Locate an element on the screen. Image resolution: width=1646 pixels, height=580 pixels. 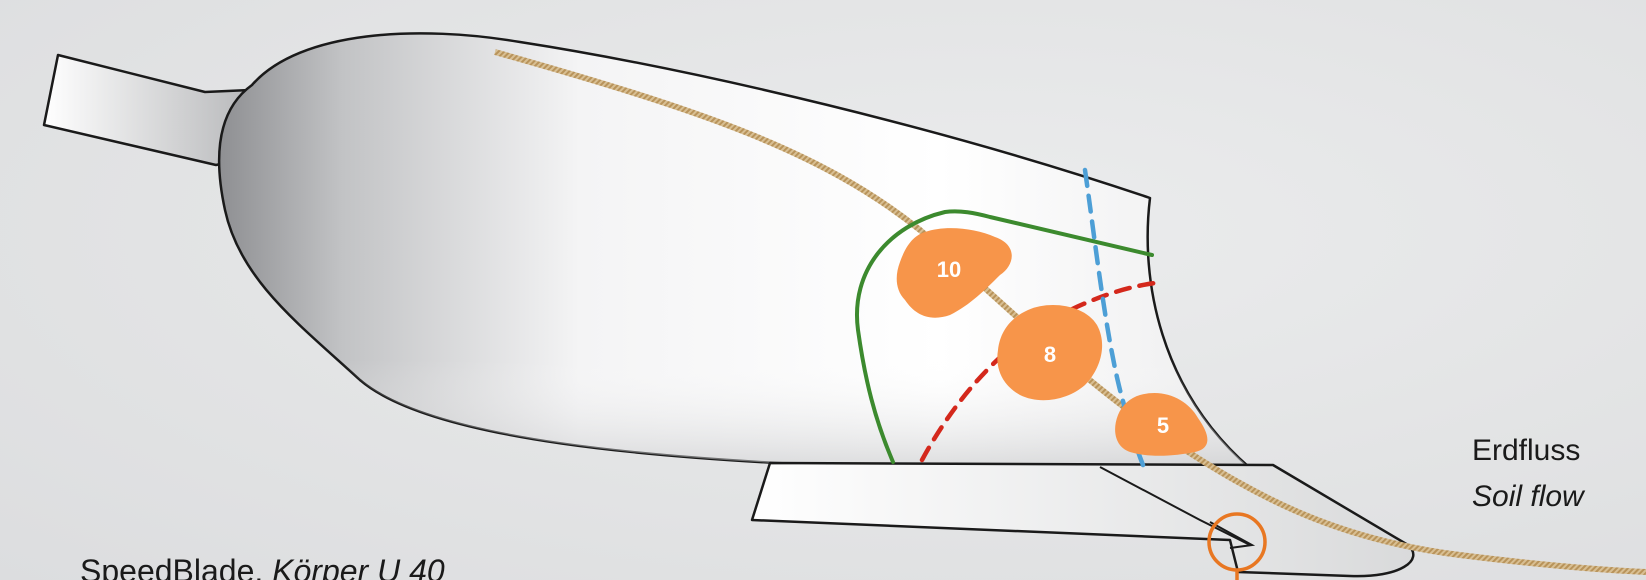
wear-marker-5: 5 is located at coordinates (1161, 424).